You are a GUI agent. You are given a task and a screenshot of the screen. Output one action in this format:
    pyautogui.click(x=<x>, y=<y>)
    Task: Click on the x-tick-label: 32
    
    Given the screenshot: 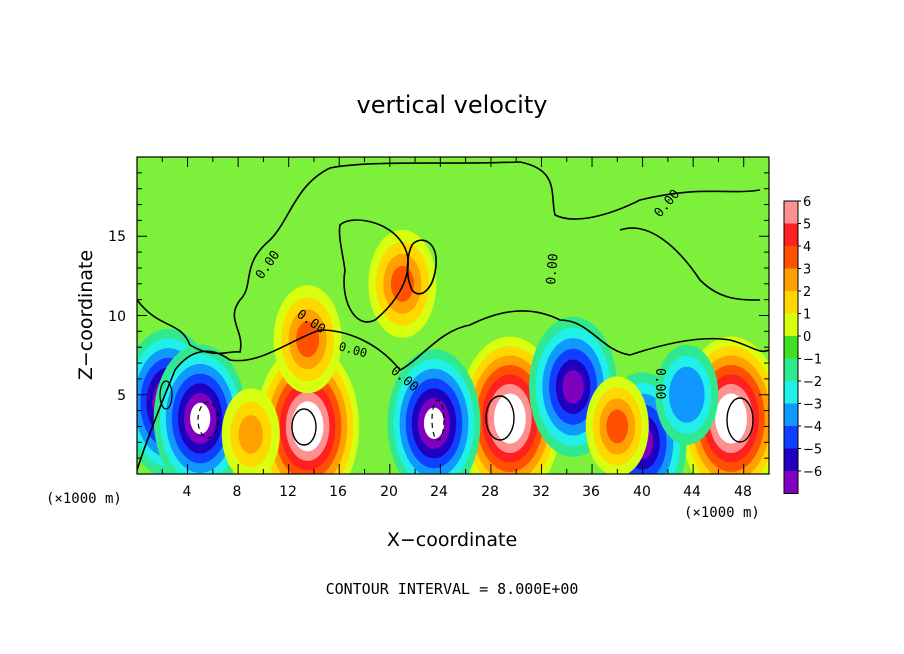 What is the action you would take?
    pyautogui.click(x=541, y=492)
    